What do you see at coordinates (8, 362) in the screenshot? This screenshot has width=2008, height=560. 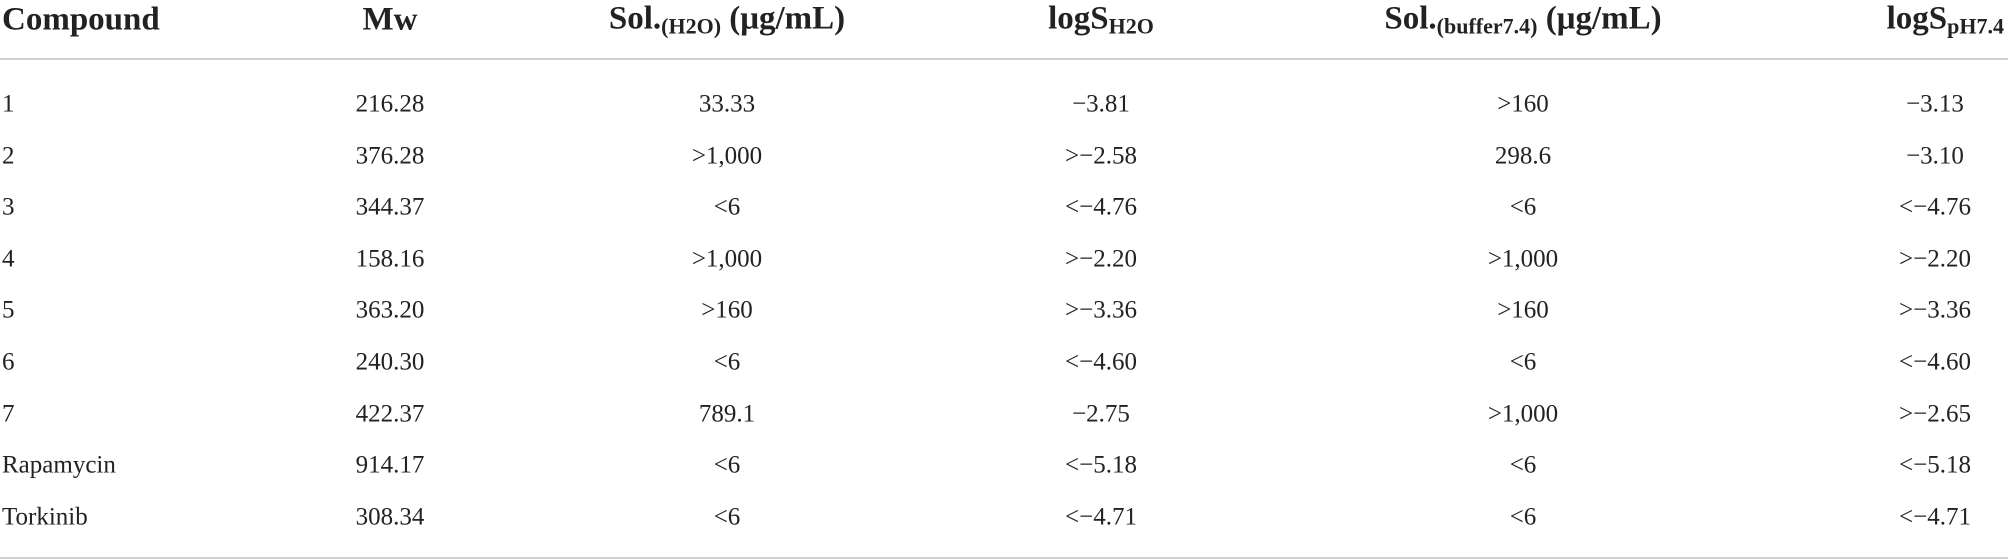 I see `compound-name: 6` at bounding box center [8, 362].